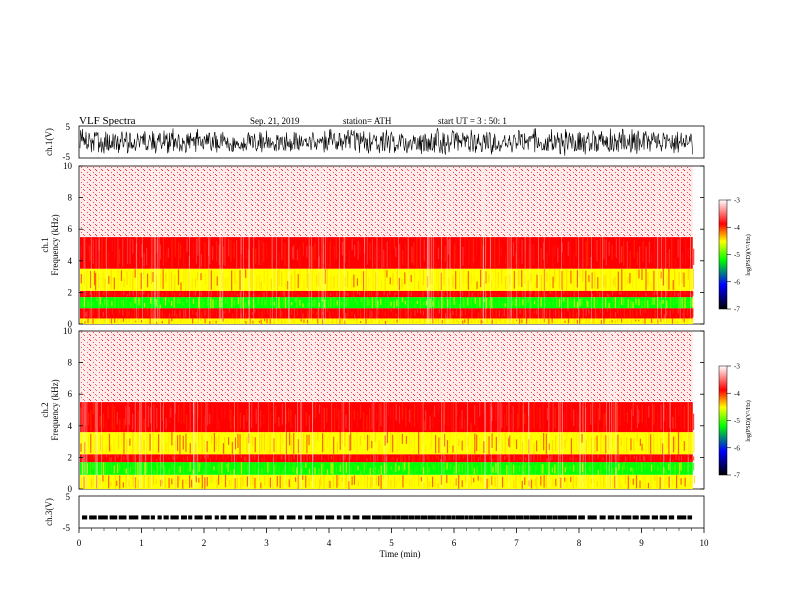  I want to click on frequency-tick-label: 8, so click(70, 198).